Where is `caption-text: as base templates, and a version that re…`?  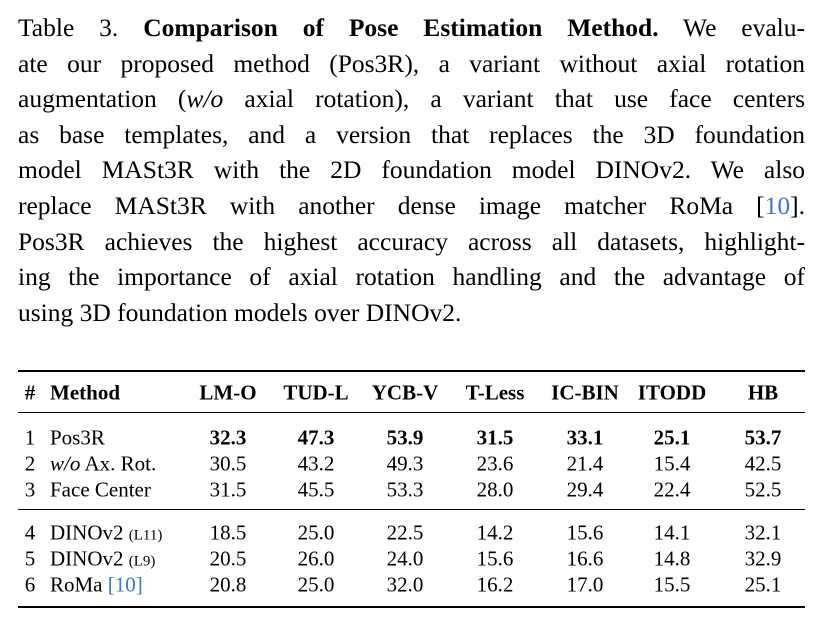 caption-text: as base templates, and a version that re… is located at coordinates (411, 134).